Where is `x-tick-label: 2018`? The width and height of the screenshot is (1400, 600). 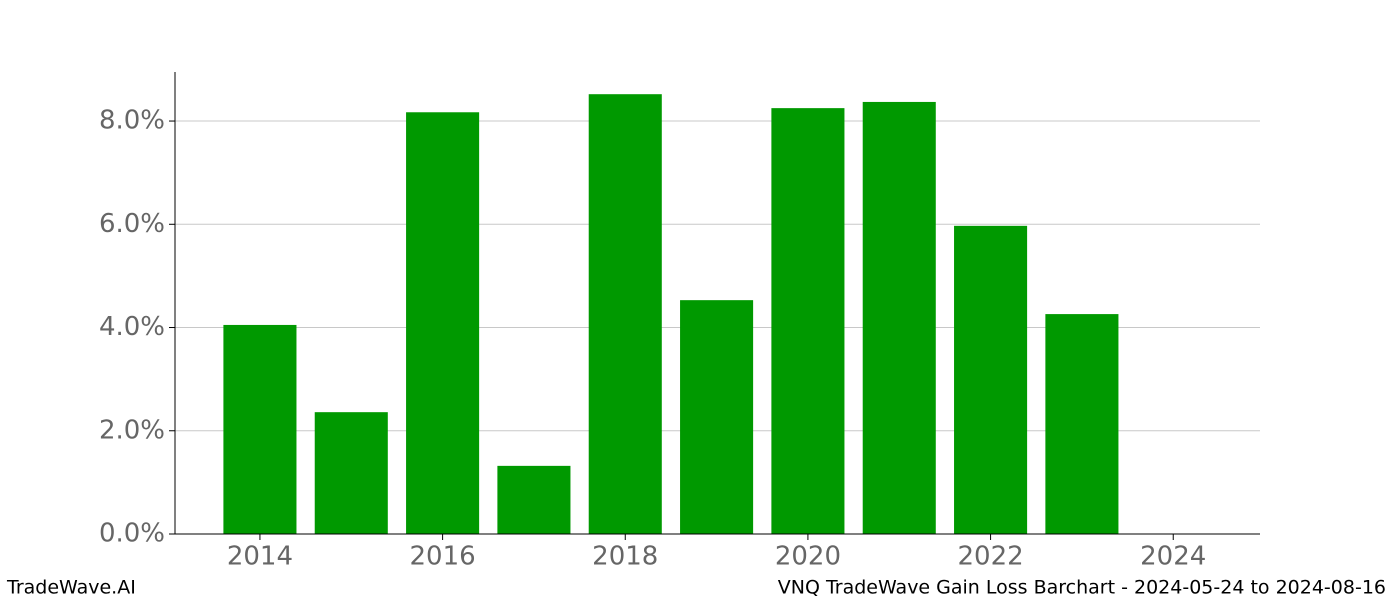
x-tick-label: 2018 is located at coordinates (625, 557).